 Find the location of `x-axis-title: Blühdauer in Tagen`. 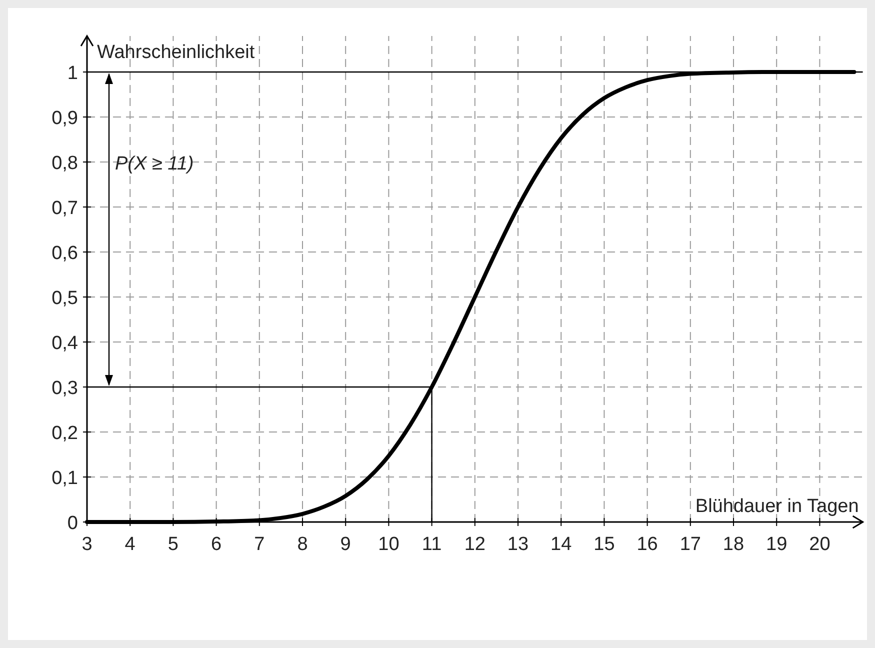

x-axis-title: Blühdauer in Tagen is located at coordinates (777, 506).